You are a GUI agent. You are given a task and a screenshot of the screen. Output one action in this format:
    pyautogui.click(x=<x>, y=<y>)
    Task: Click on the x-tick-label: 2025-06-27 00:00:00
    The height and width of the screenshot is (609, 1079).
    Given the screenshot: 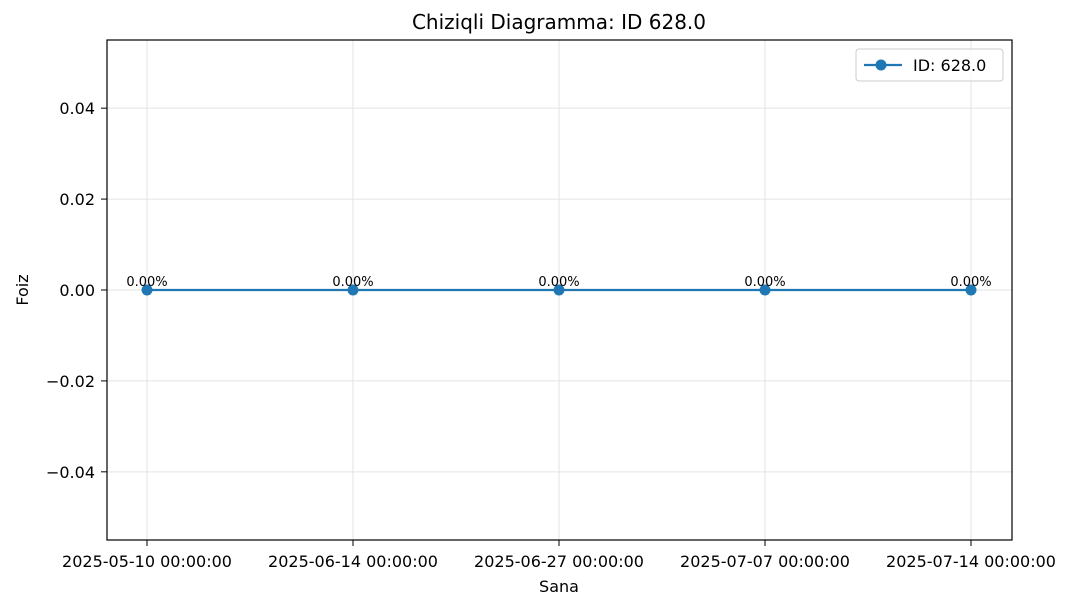 What is the action you would take?
    pyautogui.click(x=559, y=561)
    